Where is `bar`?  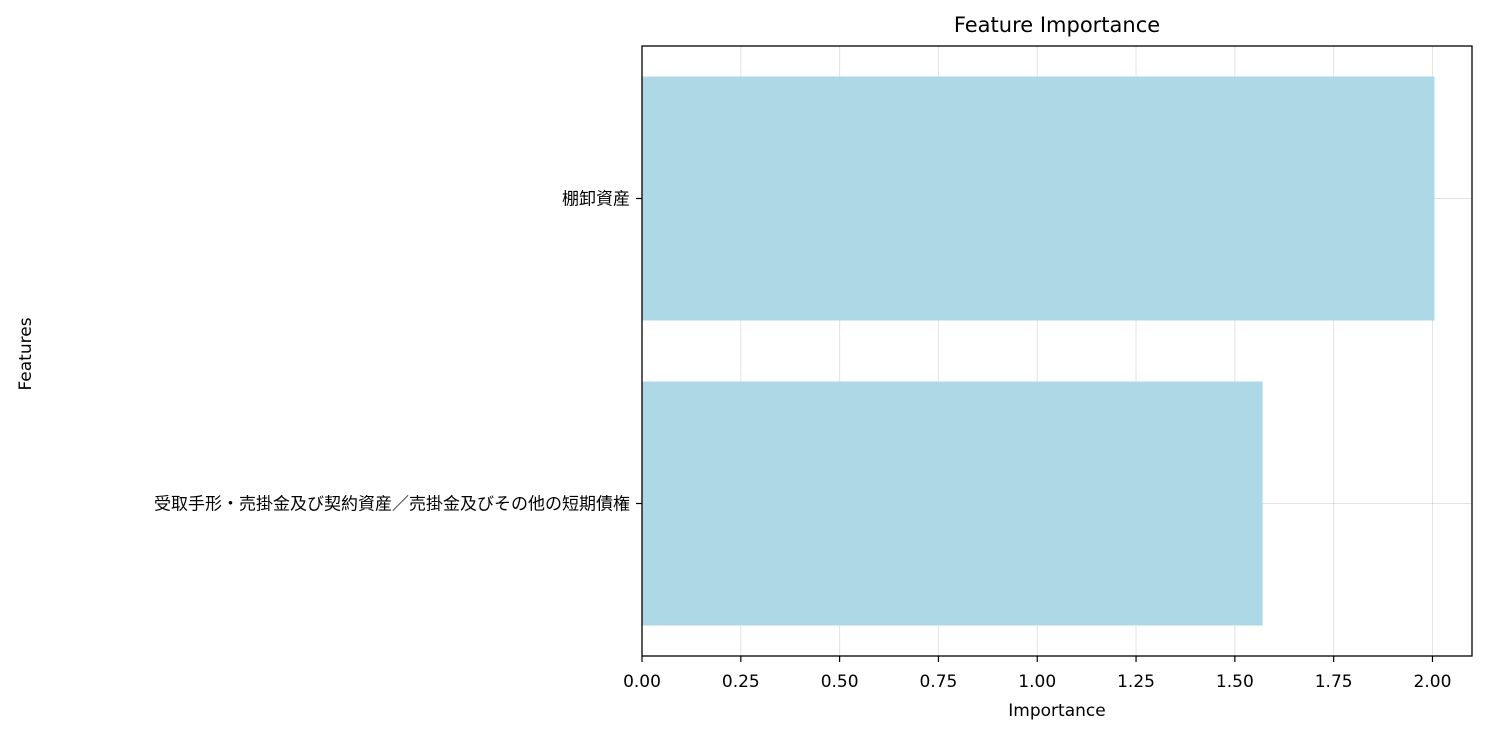 bar is located at coordinates (952, 503).